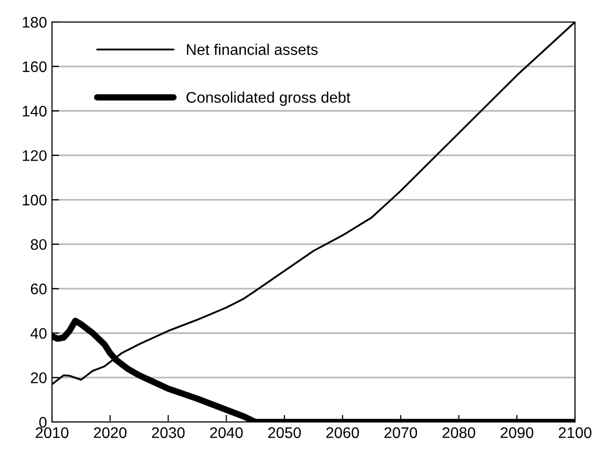 Image resolution: width=592 pixels, height=453 pixels. I want to click on x-tick-label: 2040, so click(226, 432).